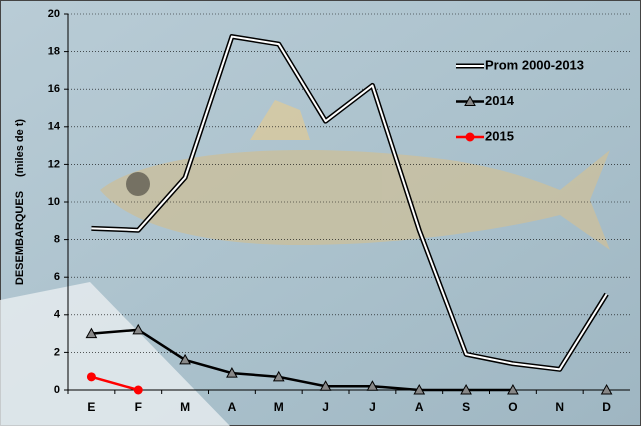 This screenshot has height=426, width=641. What do you see at coordinates (20, 202) in the screenshot?
I see `y-axis-label: DESEMBARQUES(miles de t)` at bounding box center [20, 202].